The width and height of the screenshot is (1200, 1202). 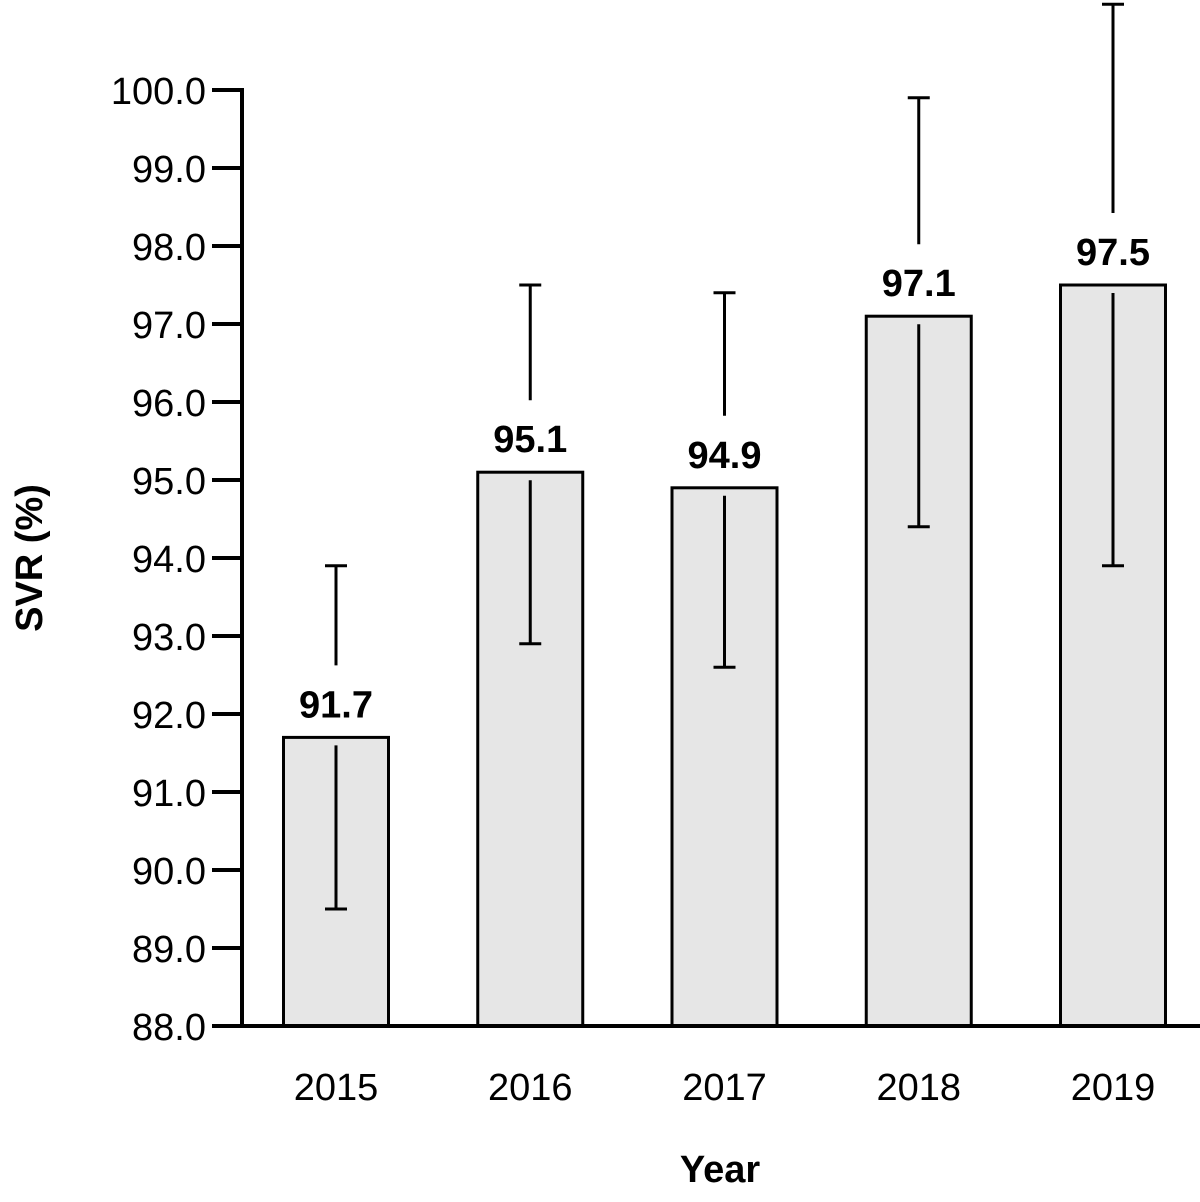 I want to click on x-tick-label: 2016, so click(x=530, y=1088).